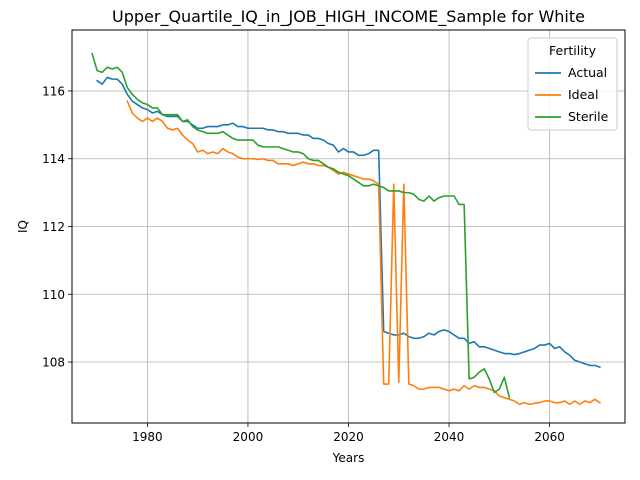 This screenshot has width=640, height=480. I want to click on x-tick-label: 2000, so click(248, 437).